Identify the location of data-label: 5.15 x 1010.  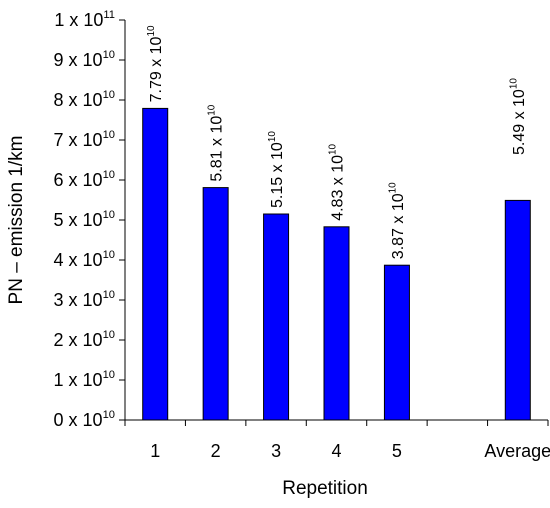
(276, 169).